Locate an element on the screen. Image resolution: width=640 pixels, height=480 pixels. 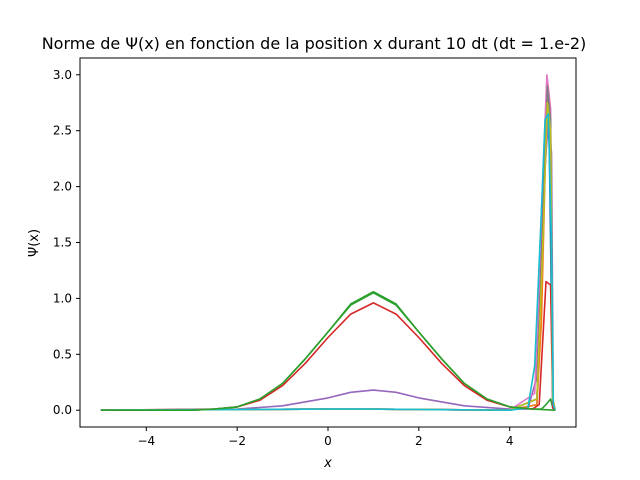
y-tick-label: 0.5 is located at coordinates (62, 354).